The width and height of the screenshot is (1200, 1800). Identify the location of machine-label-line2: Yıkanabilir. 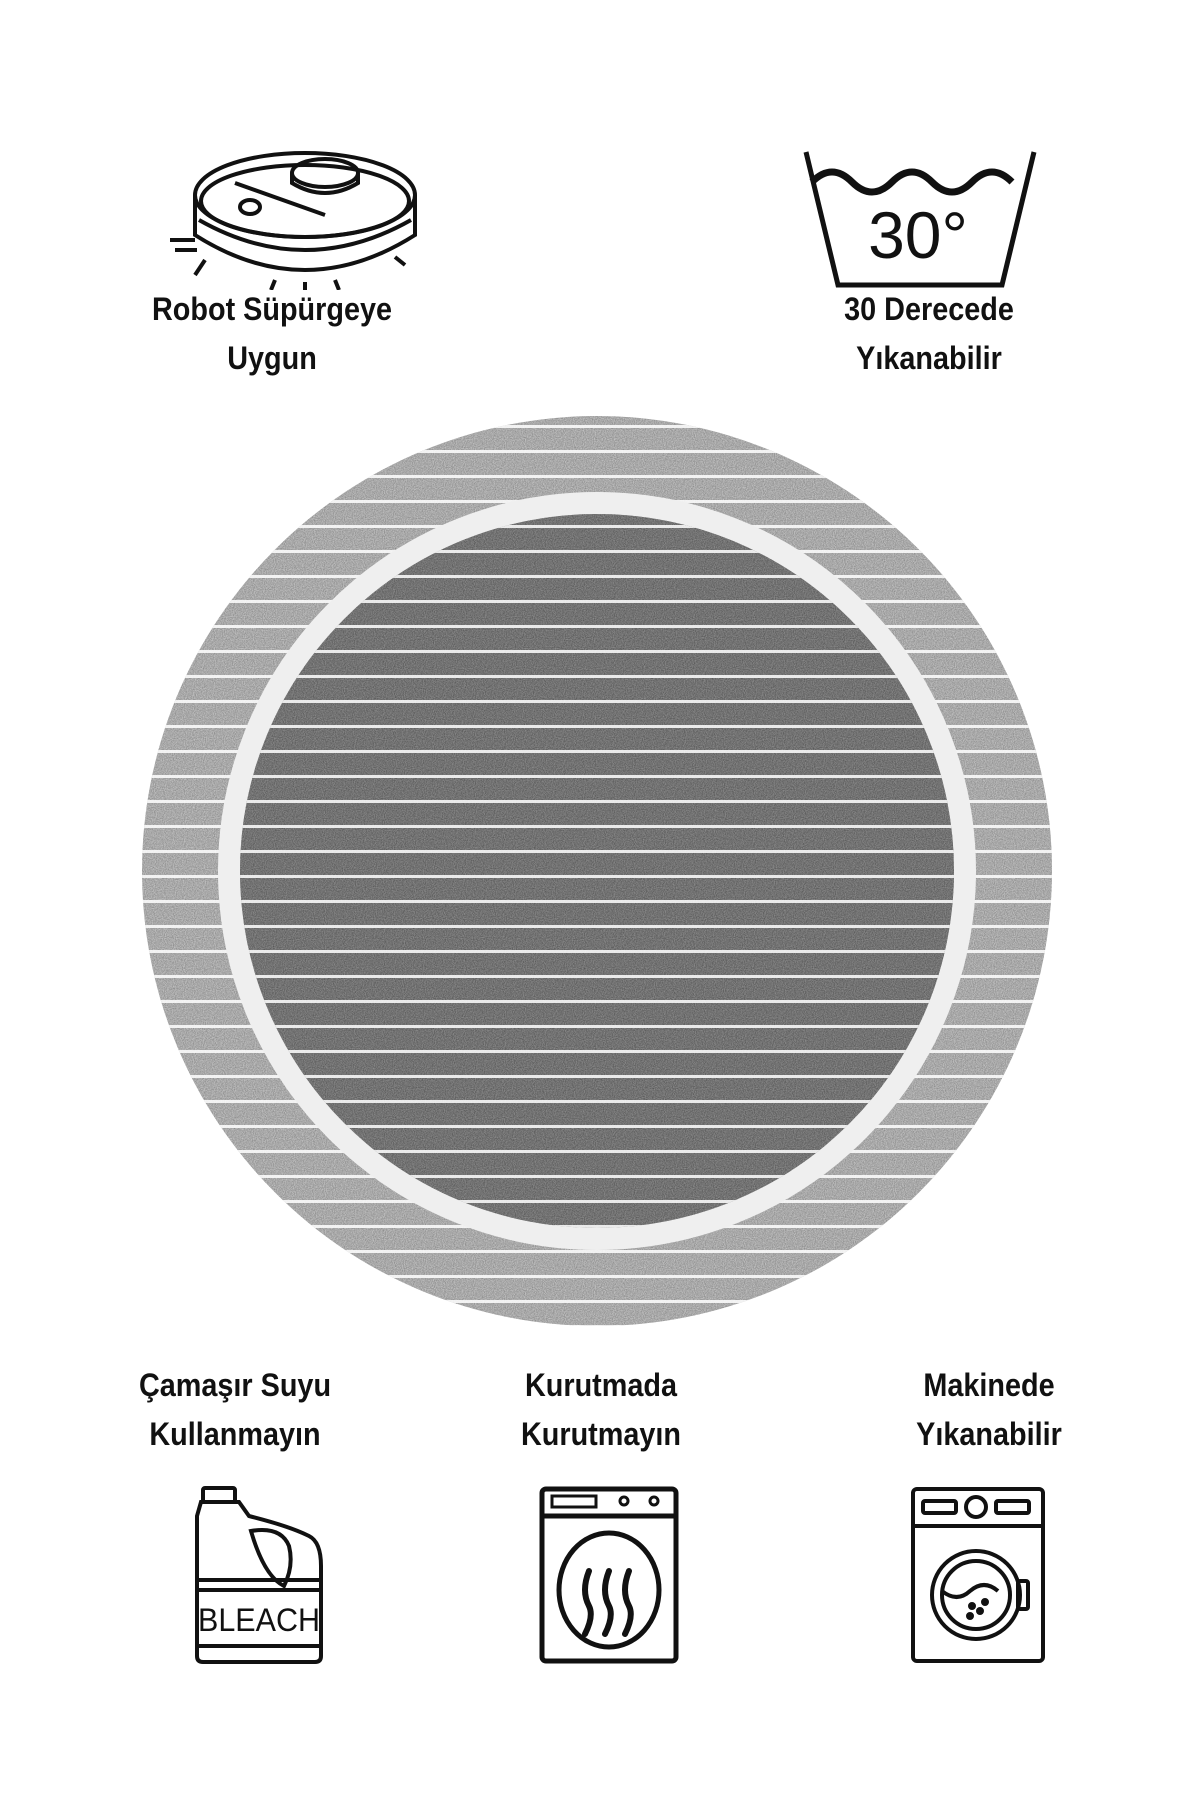
(989, 1434).